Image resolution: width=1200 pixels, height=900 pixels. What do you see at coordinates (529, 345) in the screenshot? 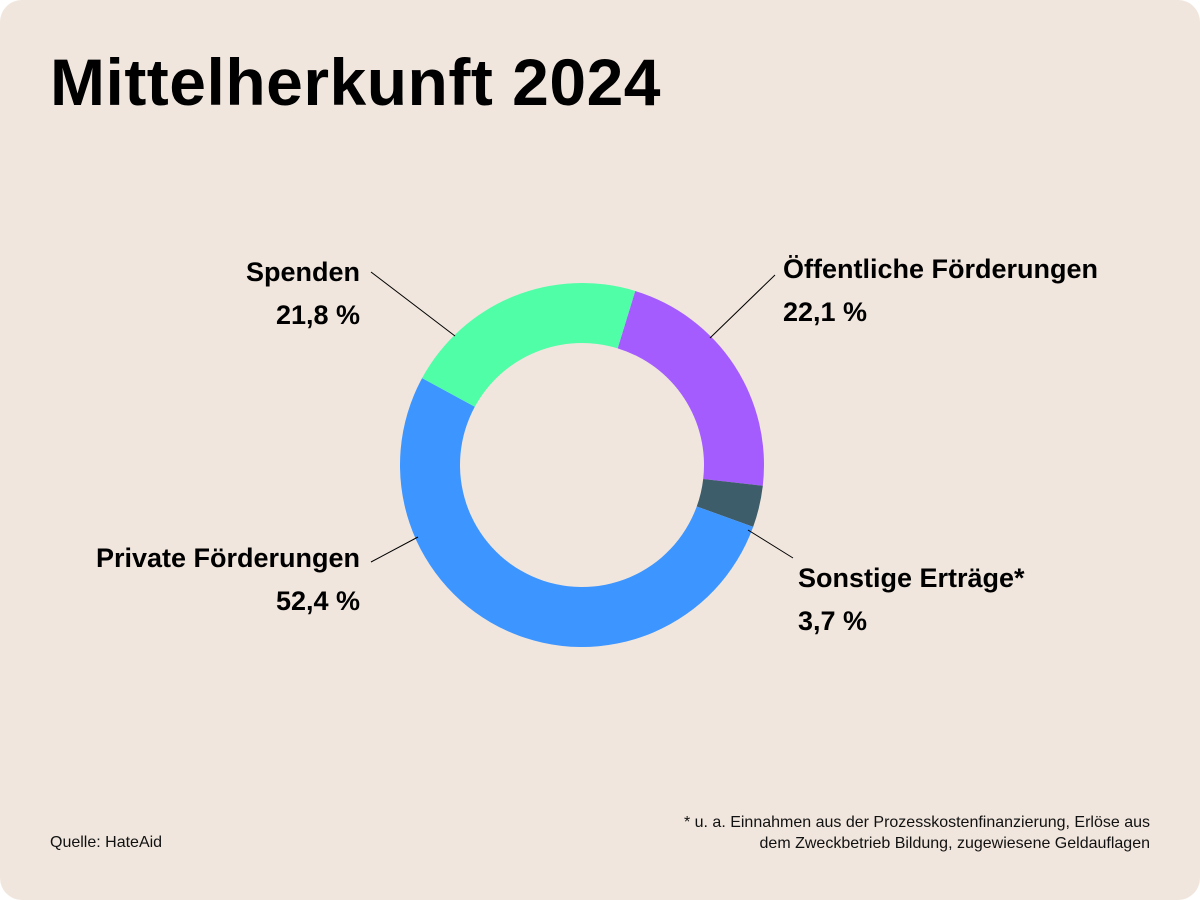
I see `donut-slice-spenden` at bounding box center [529, 345].